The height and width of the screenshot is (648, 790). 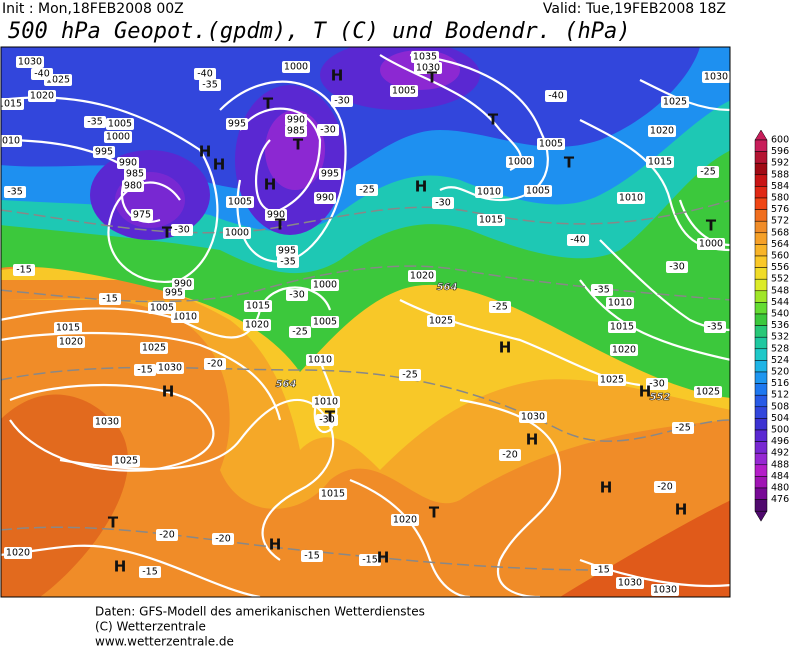 I want to click on contour-label: 552, so click(x=660, y=397).